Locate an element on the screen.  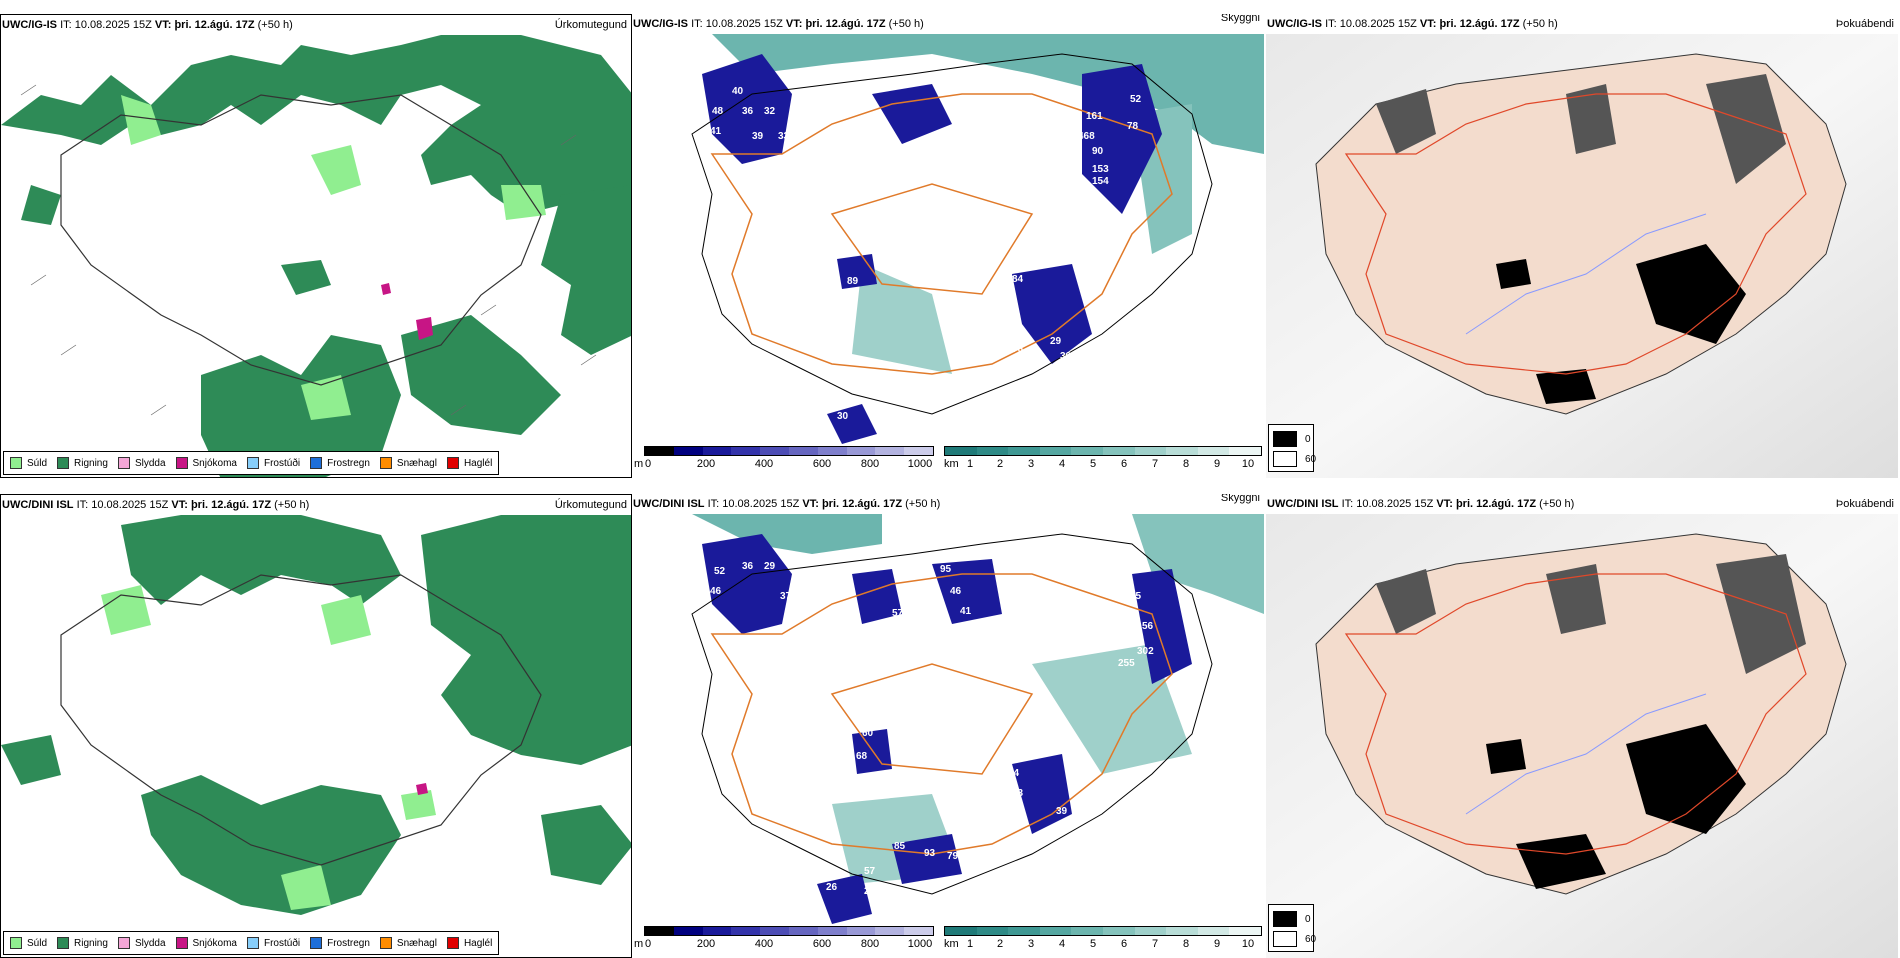
legend-item: Slydda is located at coordinates (141, 463).